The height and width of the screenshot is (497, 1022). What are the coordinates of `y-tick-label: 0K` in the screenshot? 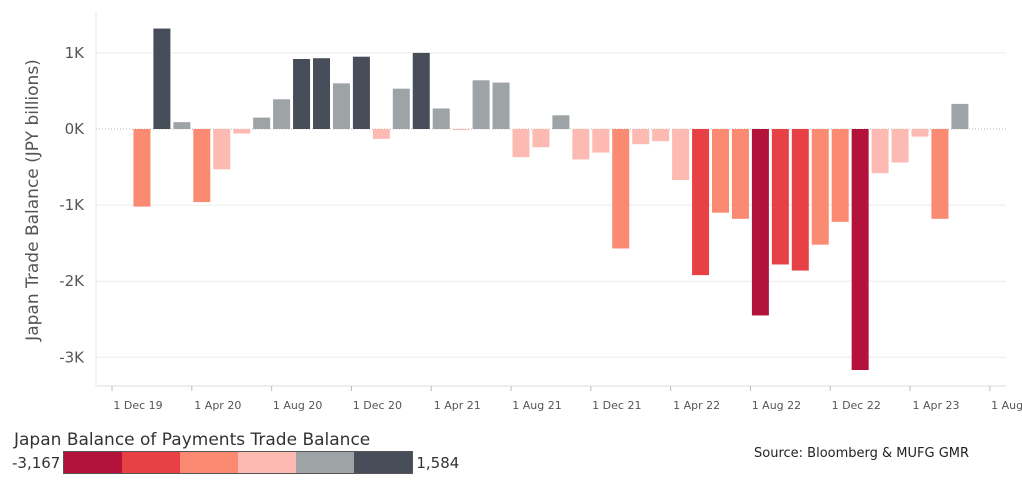 It's located at (75, 129).